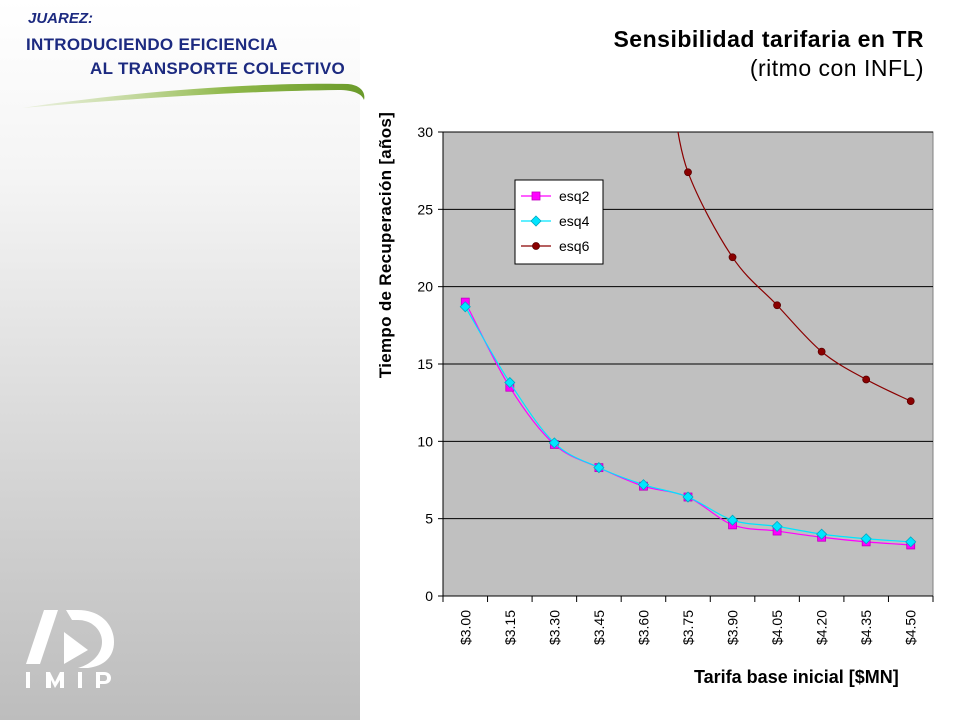  What do you see at coordinates (574, 221) in the screenshot?
I see `legend-label: esq4` at bounding box center [574, 221].